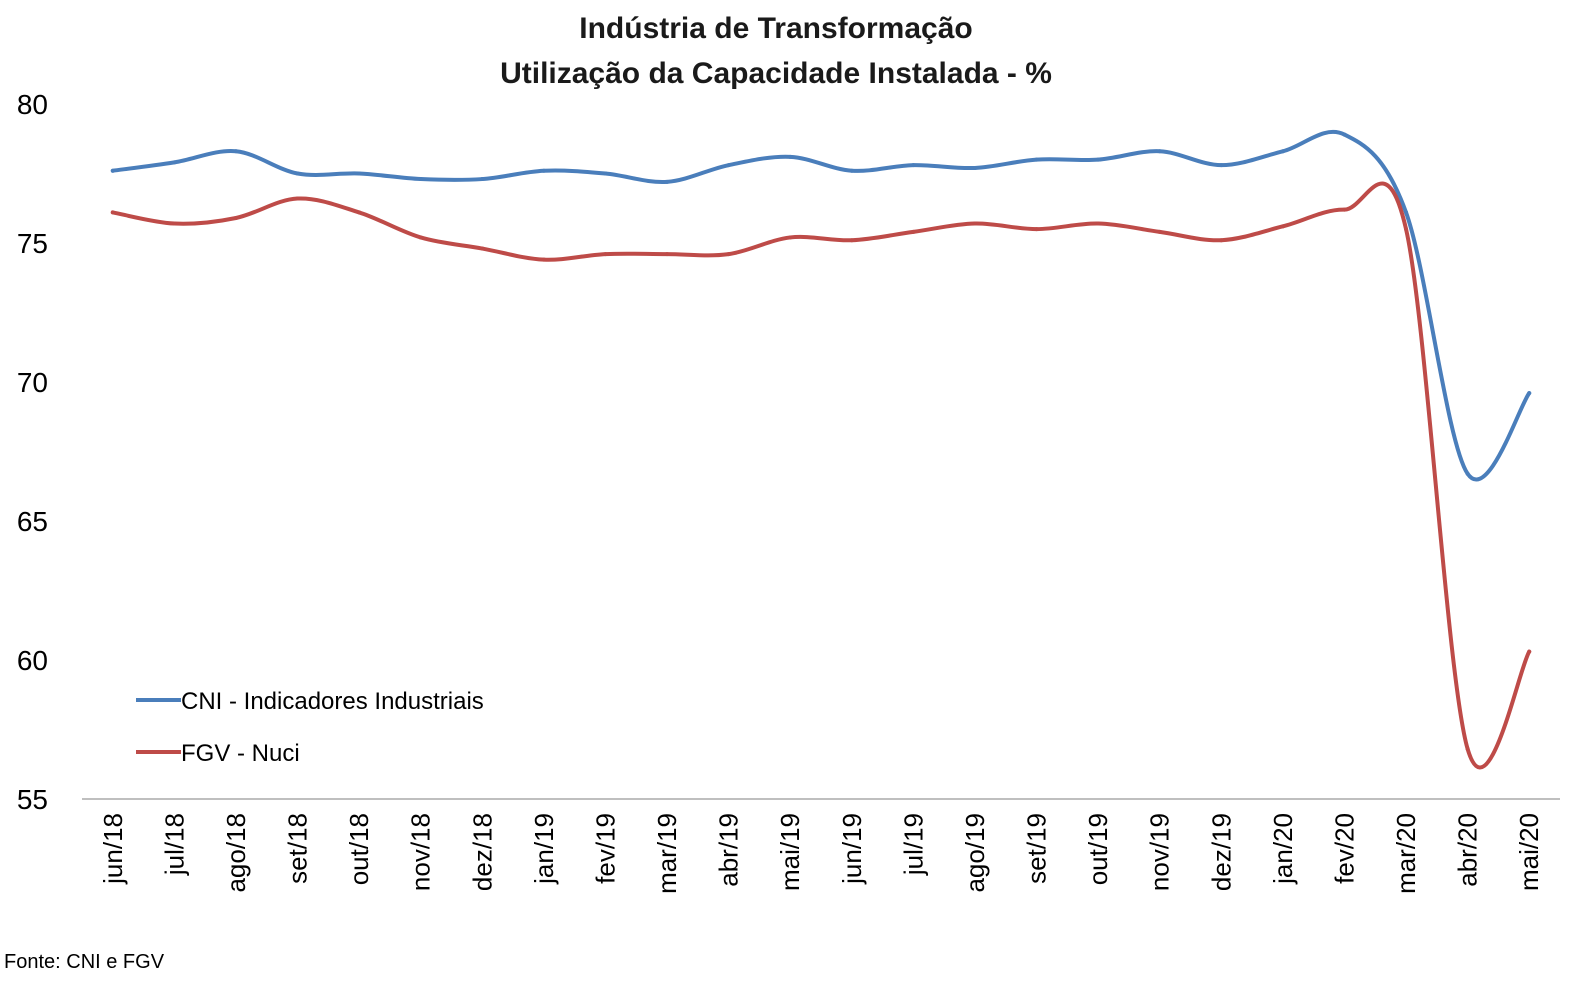  What do you see at coordinates (1529, 852) in the screenshot?
I see `x-tick-label: mai/20` at bounding box center [1529, 852].